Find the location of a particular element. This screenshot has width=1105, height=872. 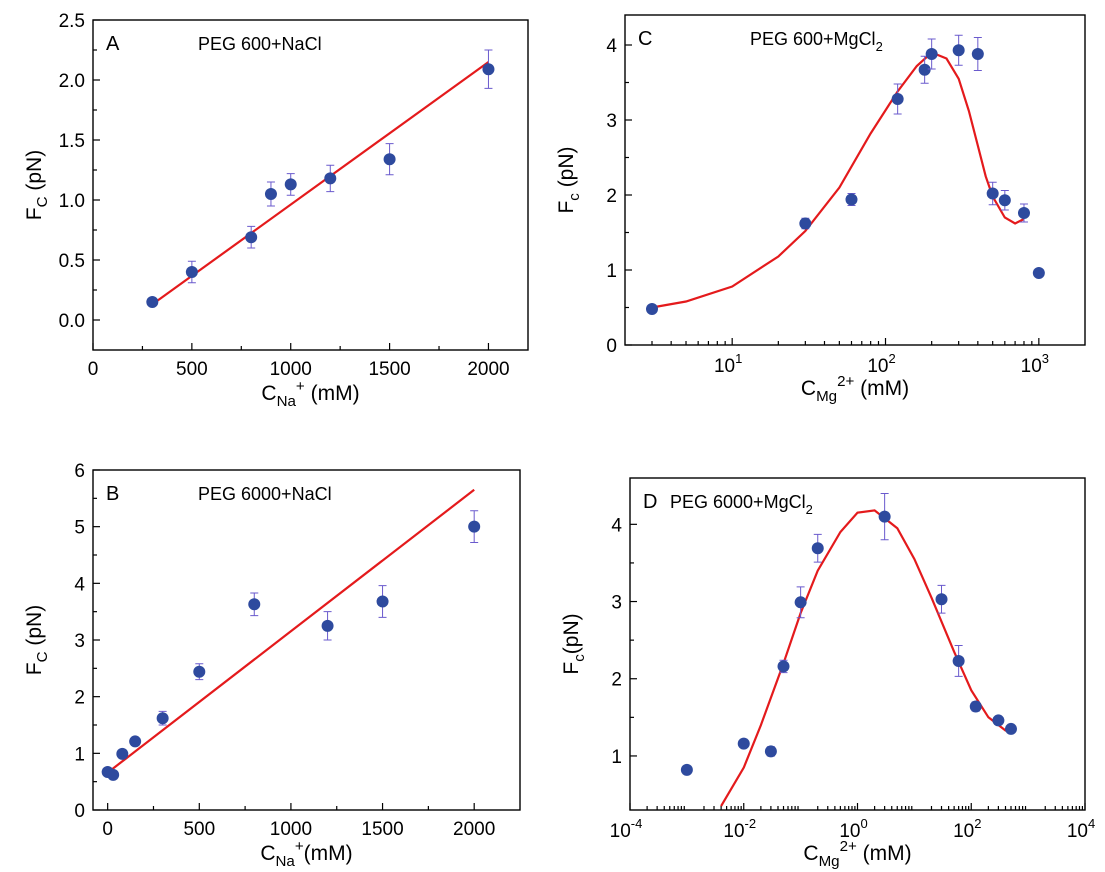

panel-title: PEG 6000+NaCl is located at coordinates (265, 494).